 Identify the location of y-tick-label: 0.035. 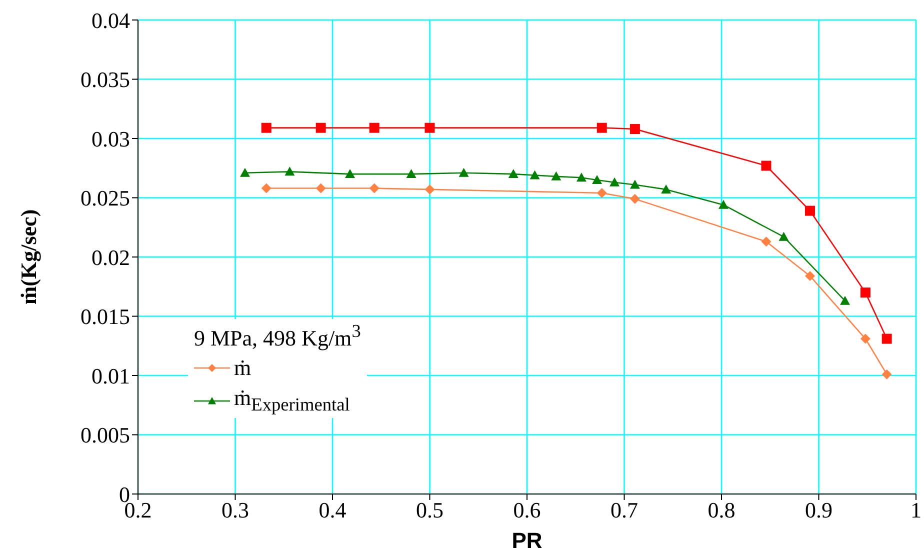
(105, 79).